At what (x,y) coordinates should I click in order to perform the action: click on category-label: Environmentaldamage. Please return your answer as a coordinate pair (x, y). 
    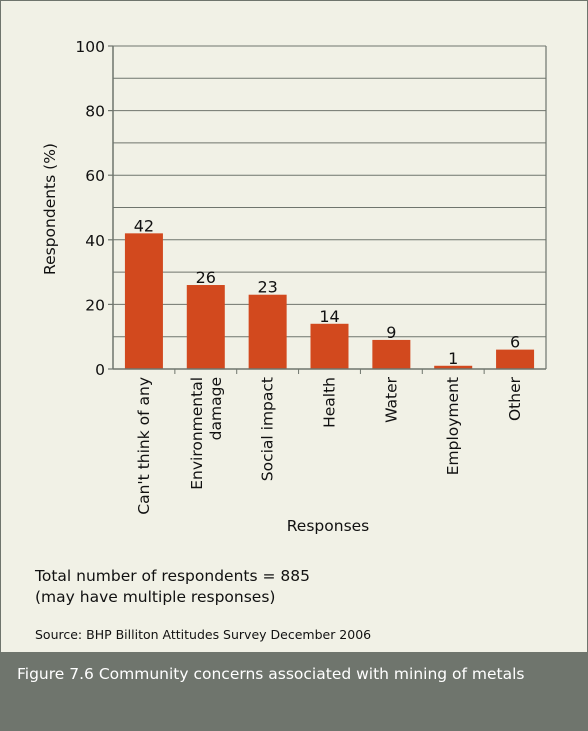
    Looking at the image, I should click on (206, 433).